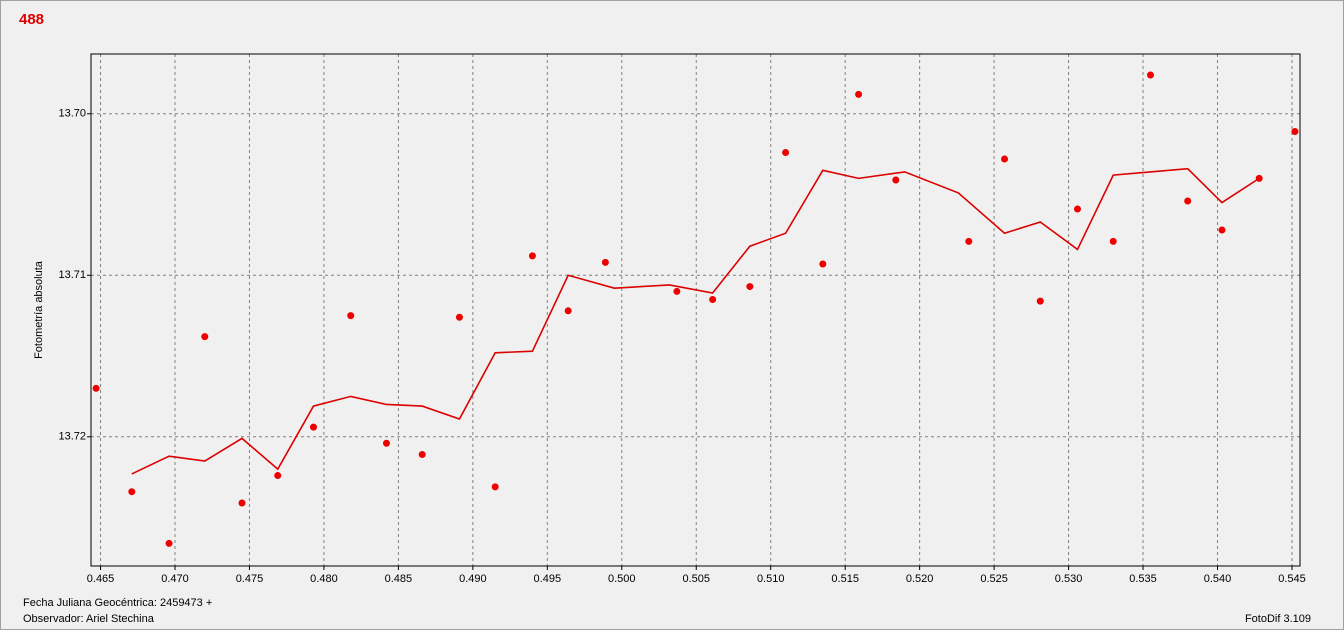 Image resolution: width=1344 pixels, height=630 pixels. I want to click on x-tick-label: 0.505, so click(696, 579).